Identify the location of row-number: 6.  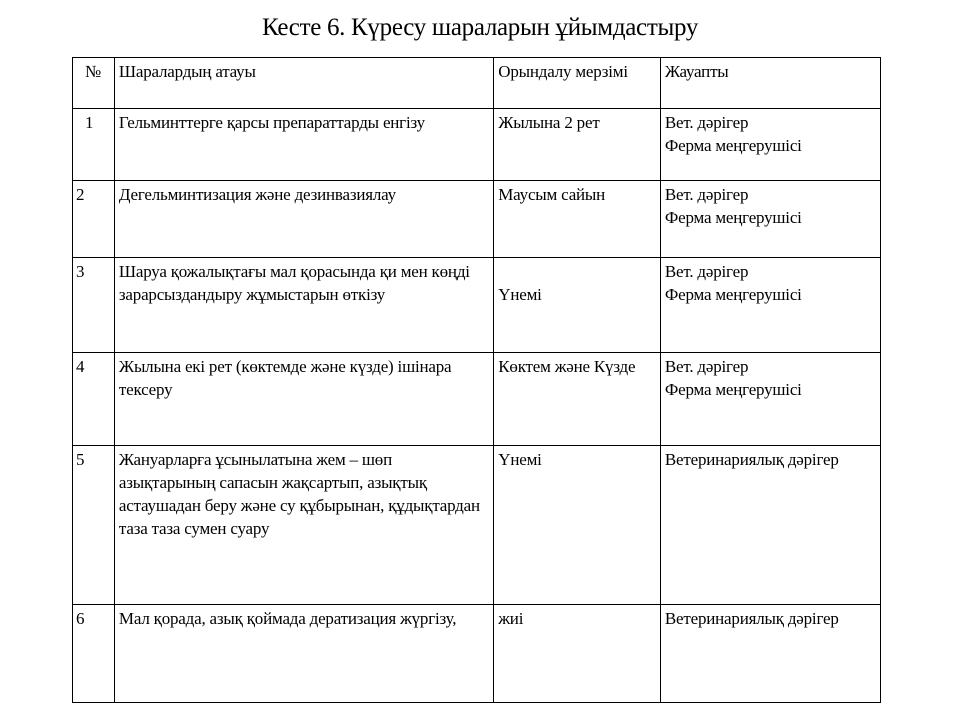
(93, 653).